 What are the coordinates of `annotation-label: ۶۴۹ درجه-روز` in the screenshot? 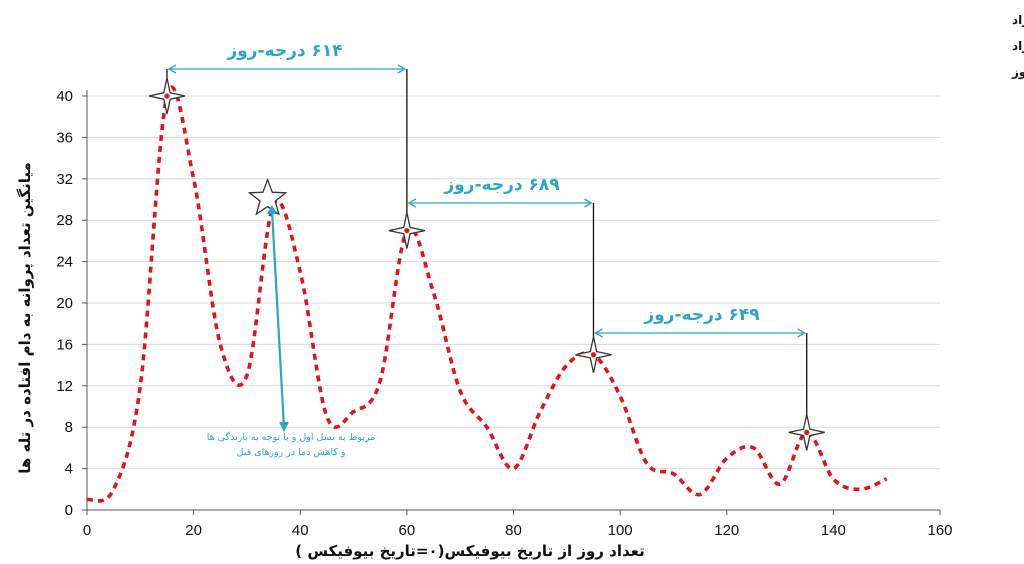 It's located at (701, 315).